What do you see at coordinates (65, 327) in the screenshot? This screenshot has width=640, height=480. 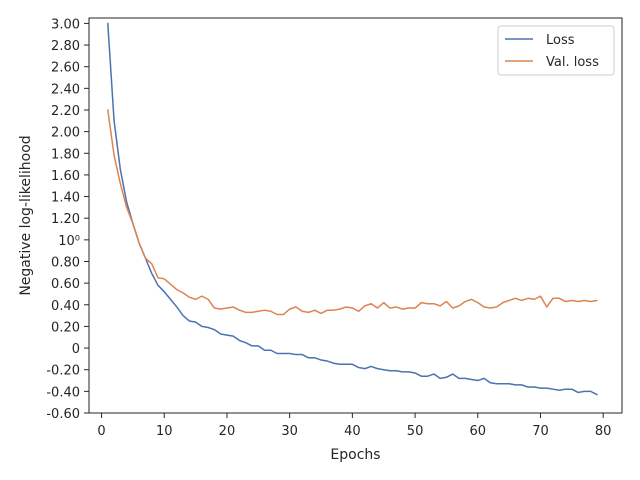 I see `y-tick-label: 0.20` at bounding box center [65, 327].